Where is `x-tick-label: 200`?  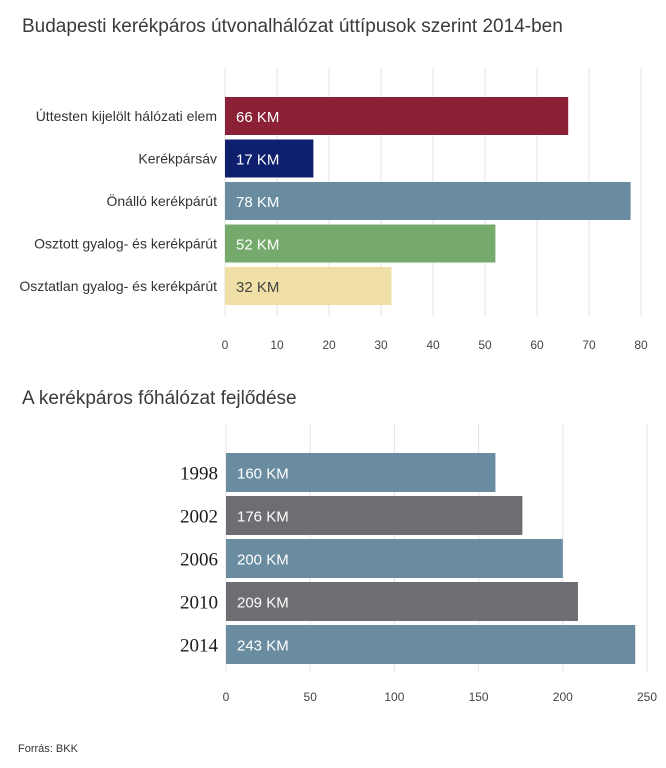 x-tick-label: 200 is located at coordinates (563, 697).